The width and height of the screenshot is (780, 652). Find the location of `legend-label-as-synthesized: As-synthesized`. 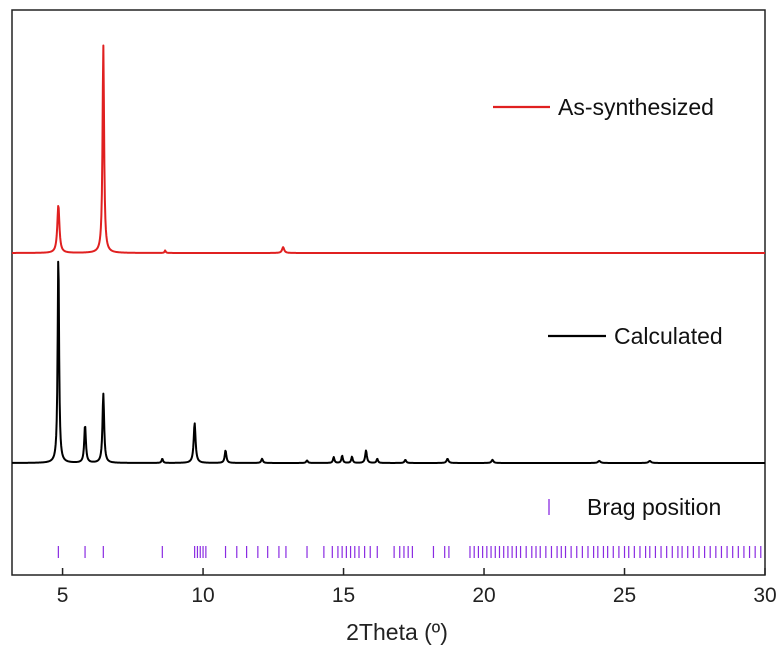

legend-label-as-synthesized: As-synthesized is located at coordinates (636, 107).